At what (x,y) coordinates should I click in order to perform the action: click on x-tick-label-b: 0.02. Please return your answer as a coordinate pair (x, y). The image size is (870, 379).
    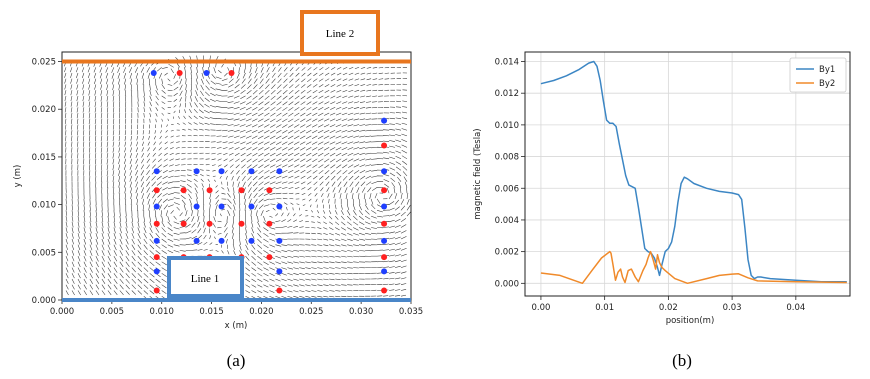
    Looking at the image, I should click on (668, 308).